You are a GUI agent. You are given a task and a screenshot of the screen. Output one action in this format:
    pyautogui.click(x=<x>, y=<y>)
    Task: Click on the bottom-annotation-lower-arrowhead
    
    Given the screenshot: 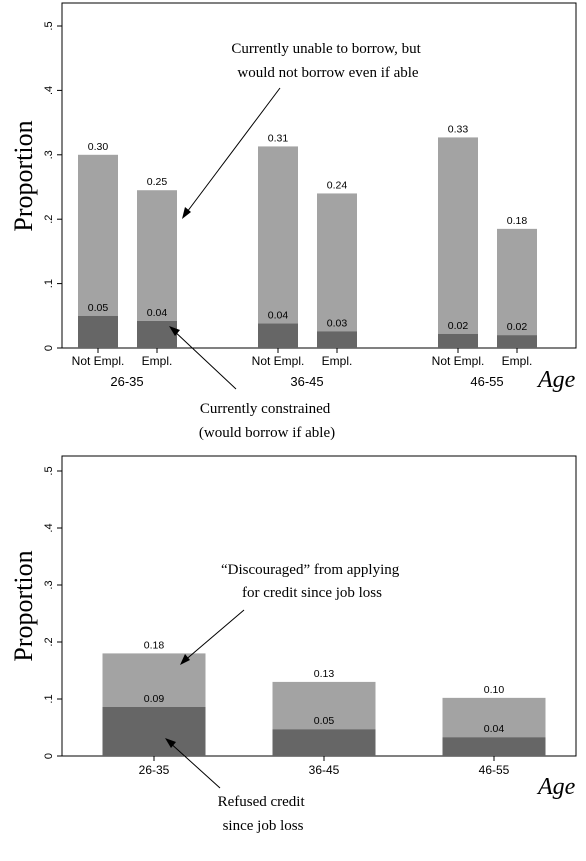 What is the action you would take?
    pyautogui.click(x=170, y=743)
    